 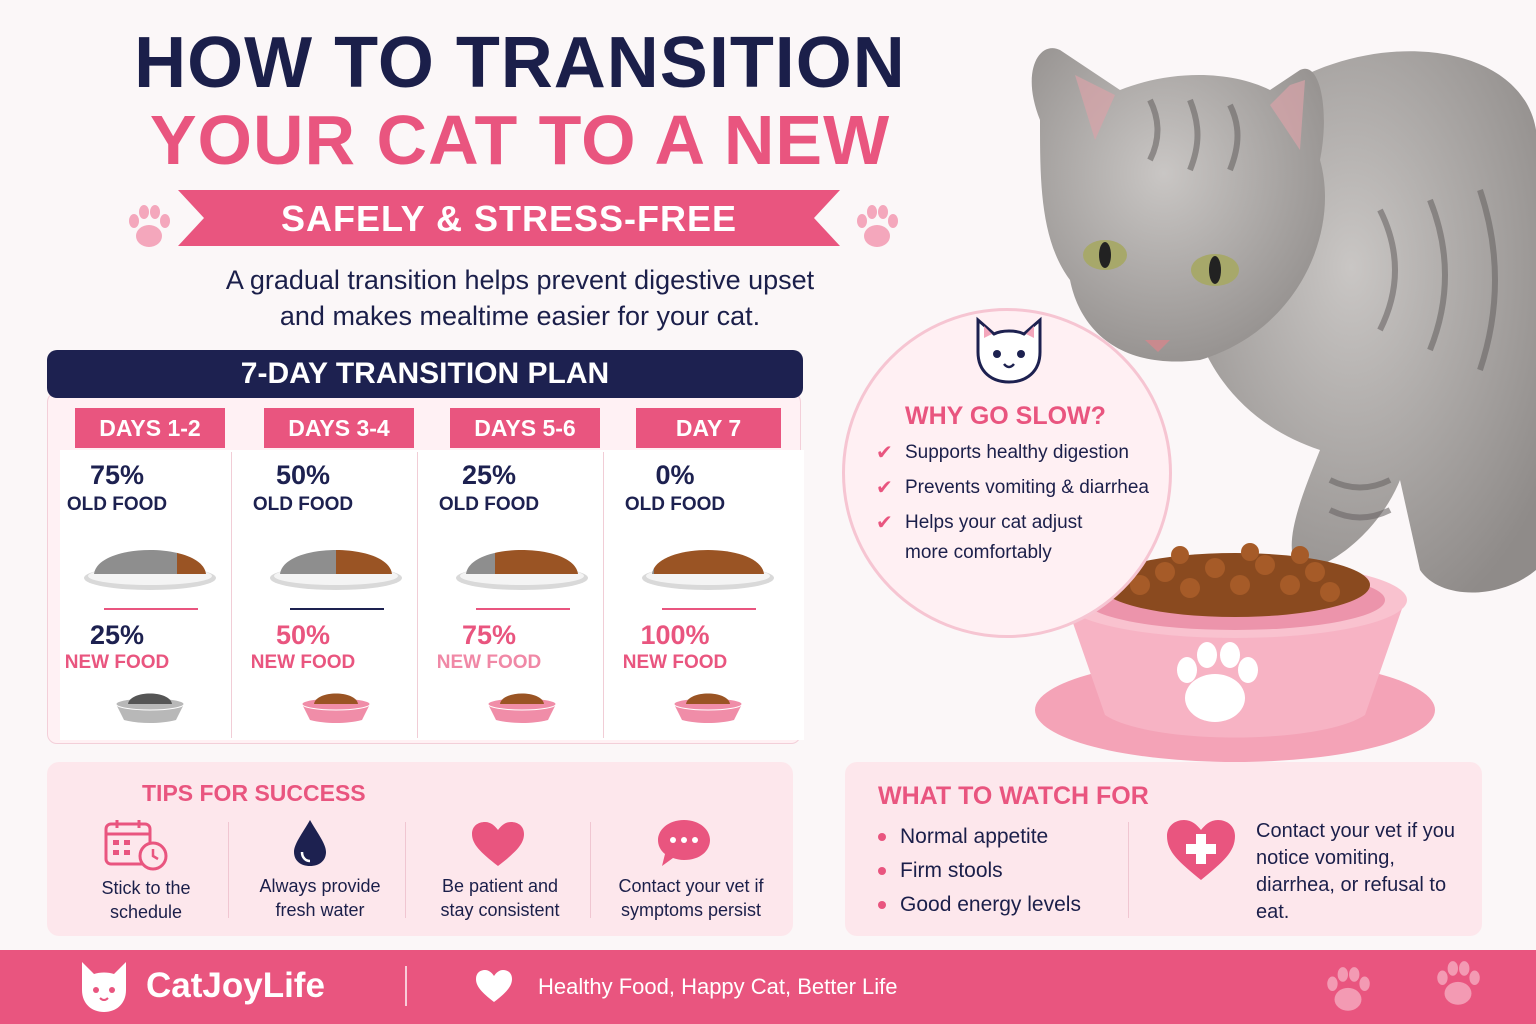 I want to click on transition-plan-heading: 7-DAY TRANSITION PLAN, so click(x=425, y=374).